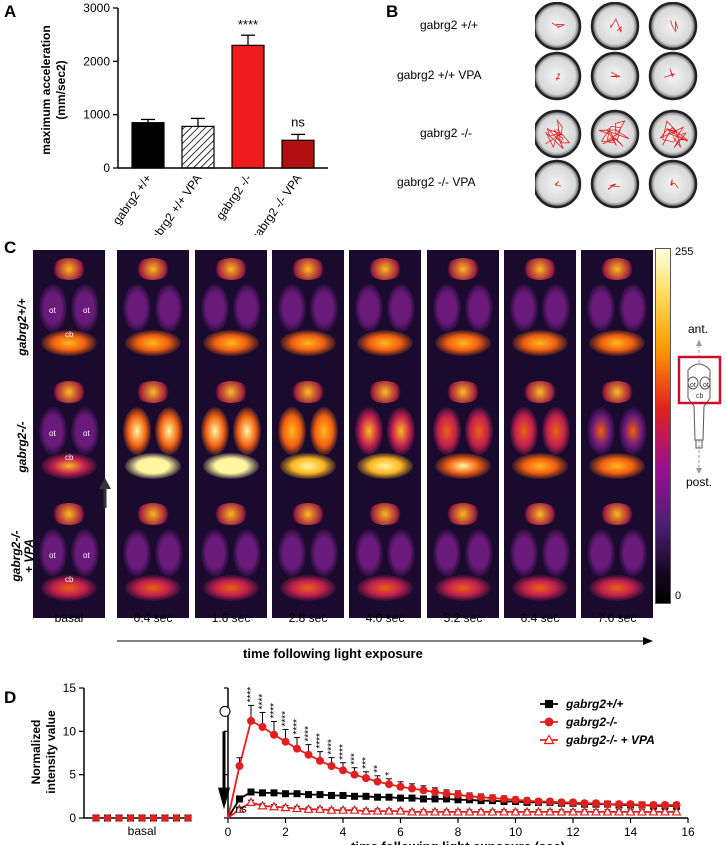  What do you see at coordinates (631, 832) in the screenshot?
I see `x-tick-label: 14` at bounding box center [631, 832].